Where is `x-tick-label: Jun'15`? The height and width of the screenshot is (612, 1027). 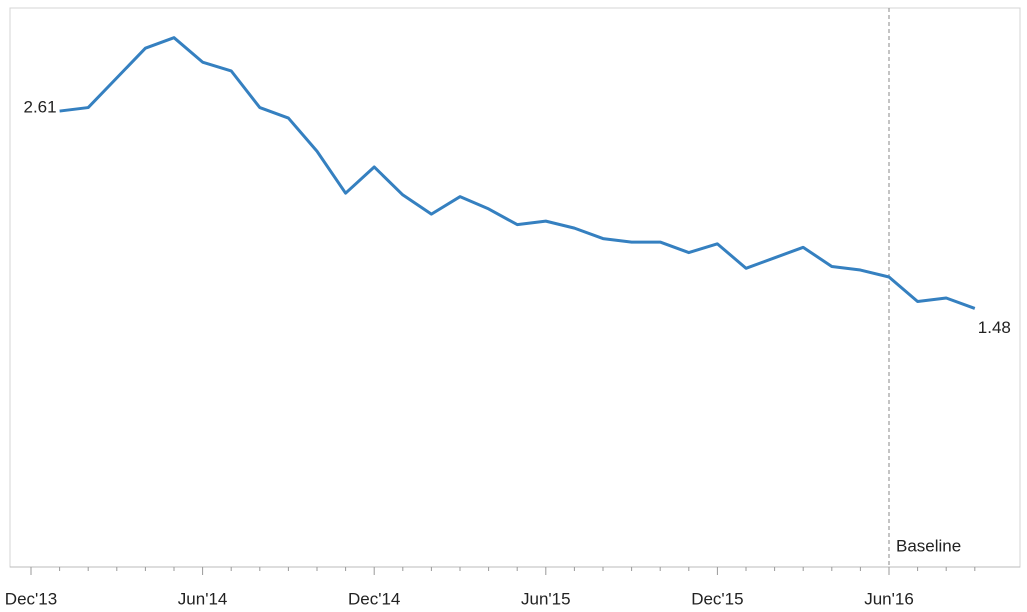
x-tick-label: Jun'15 is located at coordinates (546, 598).